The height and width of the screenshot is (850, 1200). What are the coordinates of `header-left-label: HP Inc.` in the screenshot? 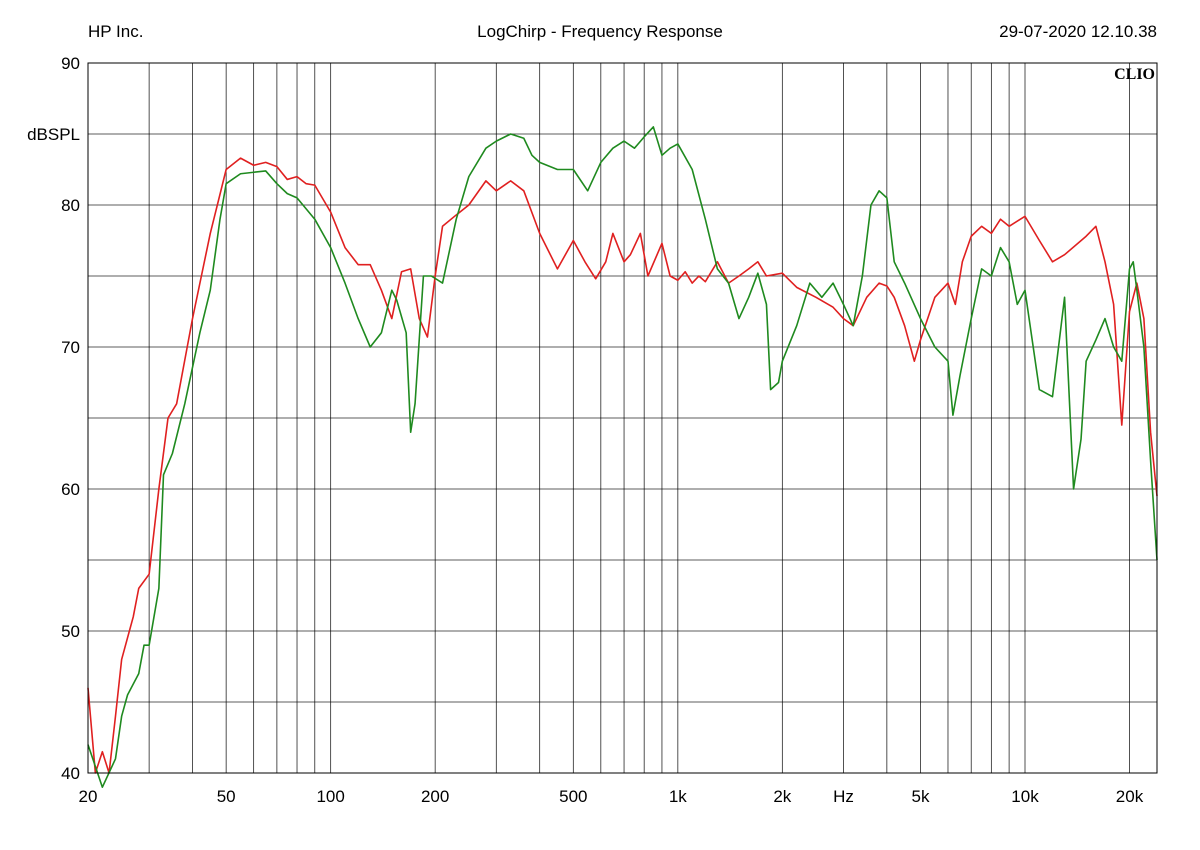 It's located at (116, 31).